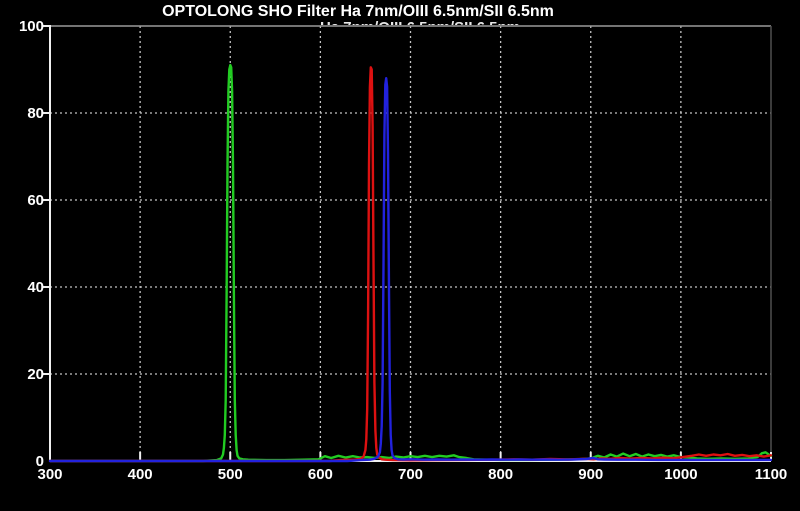 This screenshot has height=511, width=800. I want to click on x-tick-label: 1000, so click(681, 474).